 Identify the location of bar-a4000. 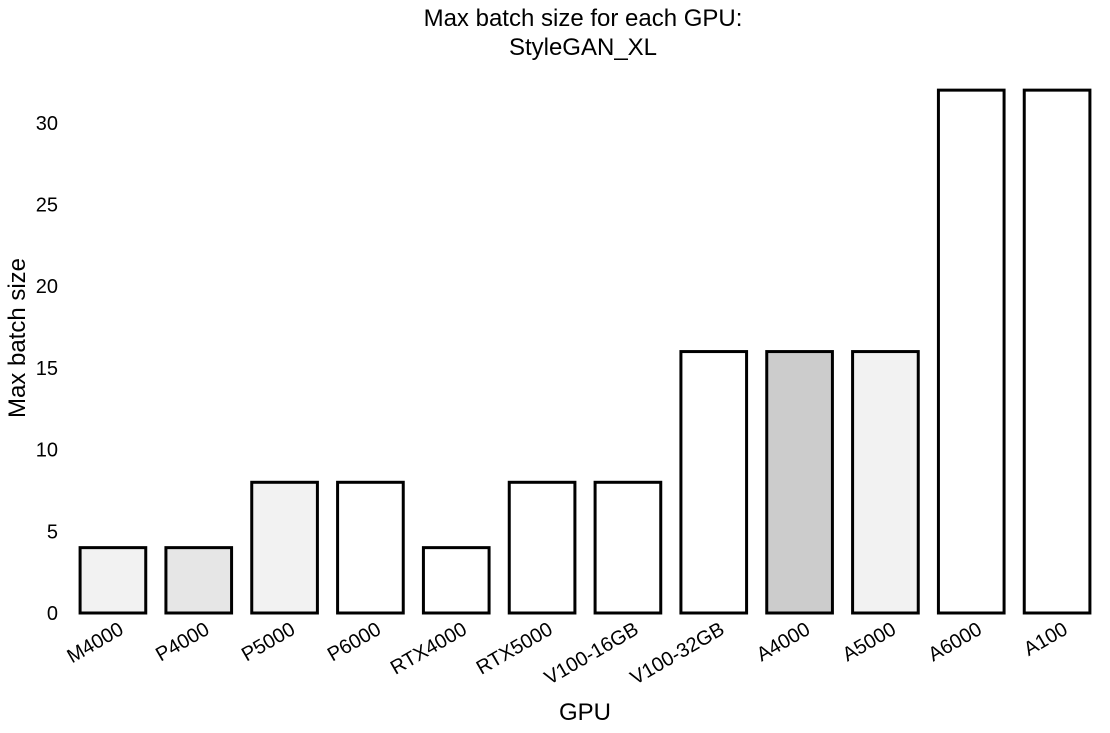
(799, 482).